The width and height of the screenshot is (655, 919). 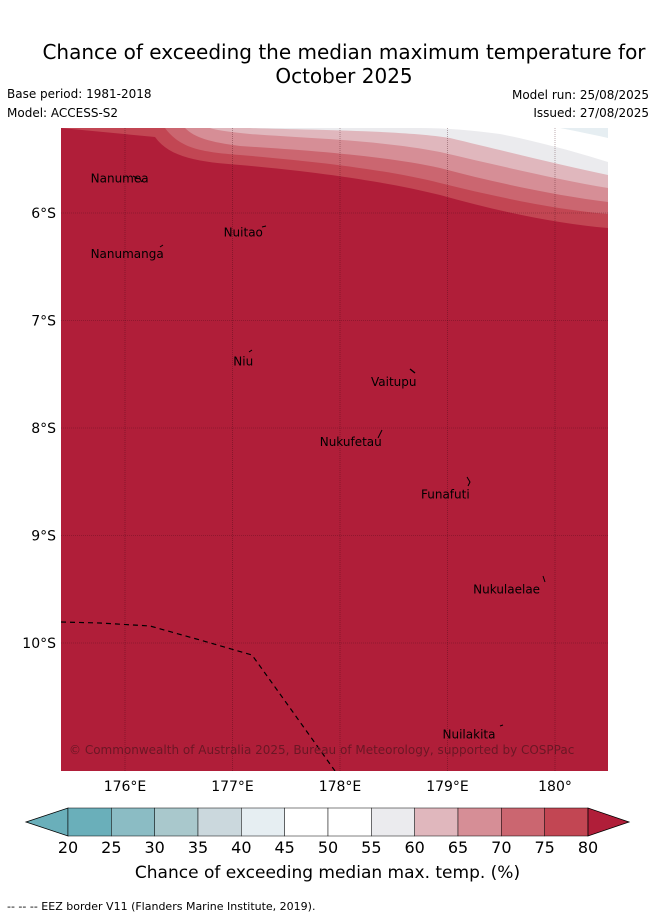 I want to click on place-label: Niu, so click(x=243, y=361).